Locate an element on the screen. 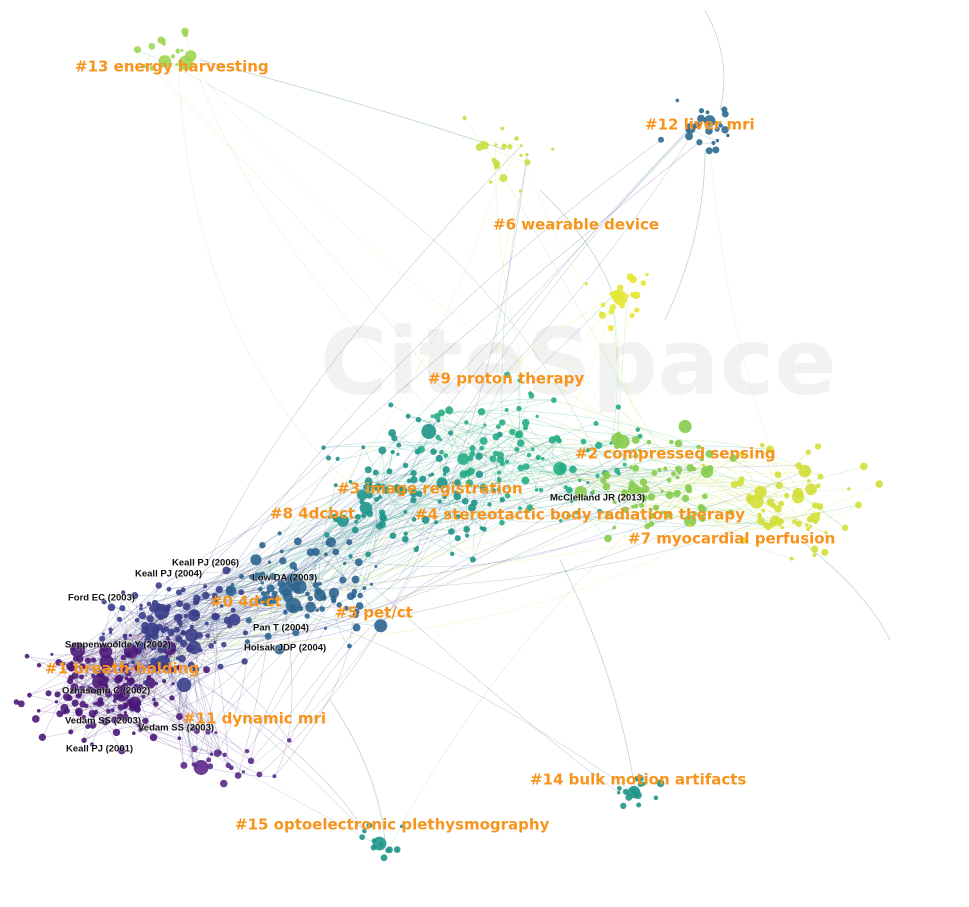 The width and height of the screenshot is (969, 907). cluster-label: #1 breath-holding is located at coordinates (122, 669).